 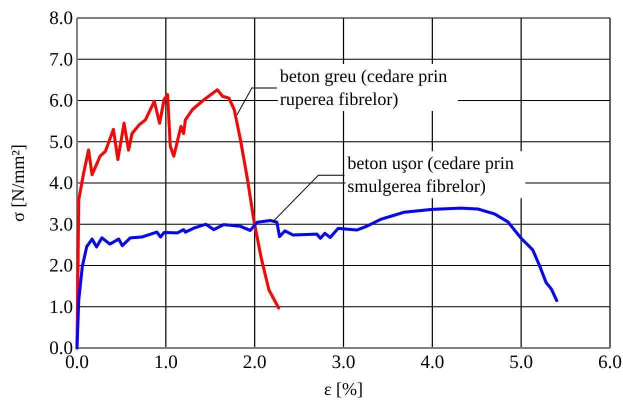 I want to click on y-tick-label: 7.0, so click(x=61, y=59).